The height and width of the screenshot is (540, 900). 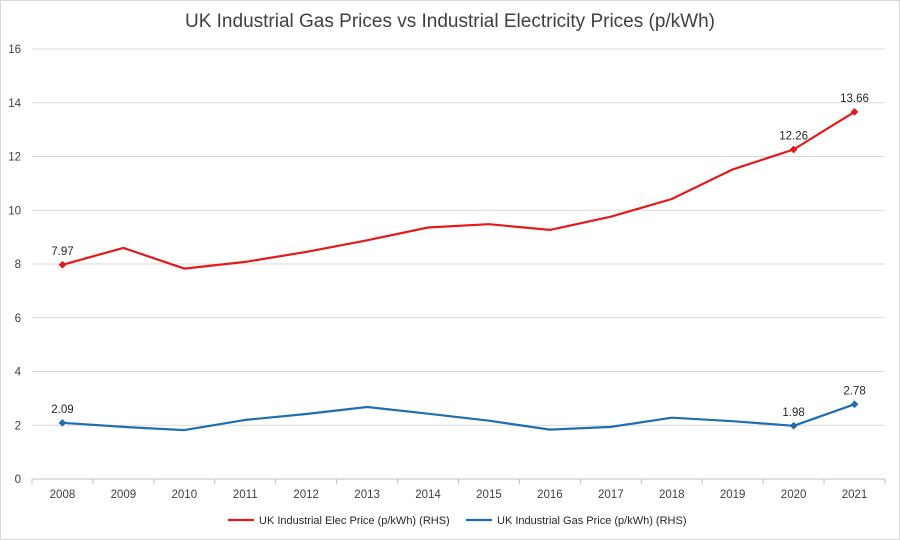 What do you see at coordinates (14, 104) in the screenshot?
I see `y-tick-label: 14` at bounding box center [14, 104].